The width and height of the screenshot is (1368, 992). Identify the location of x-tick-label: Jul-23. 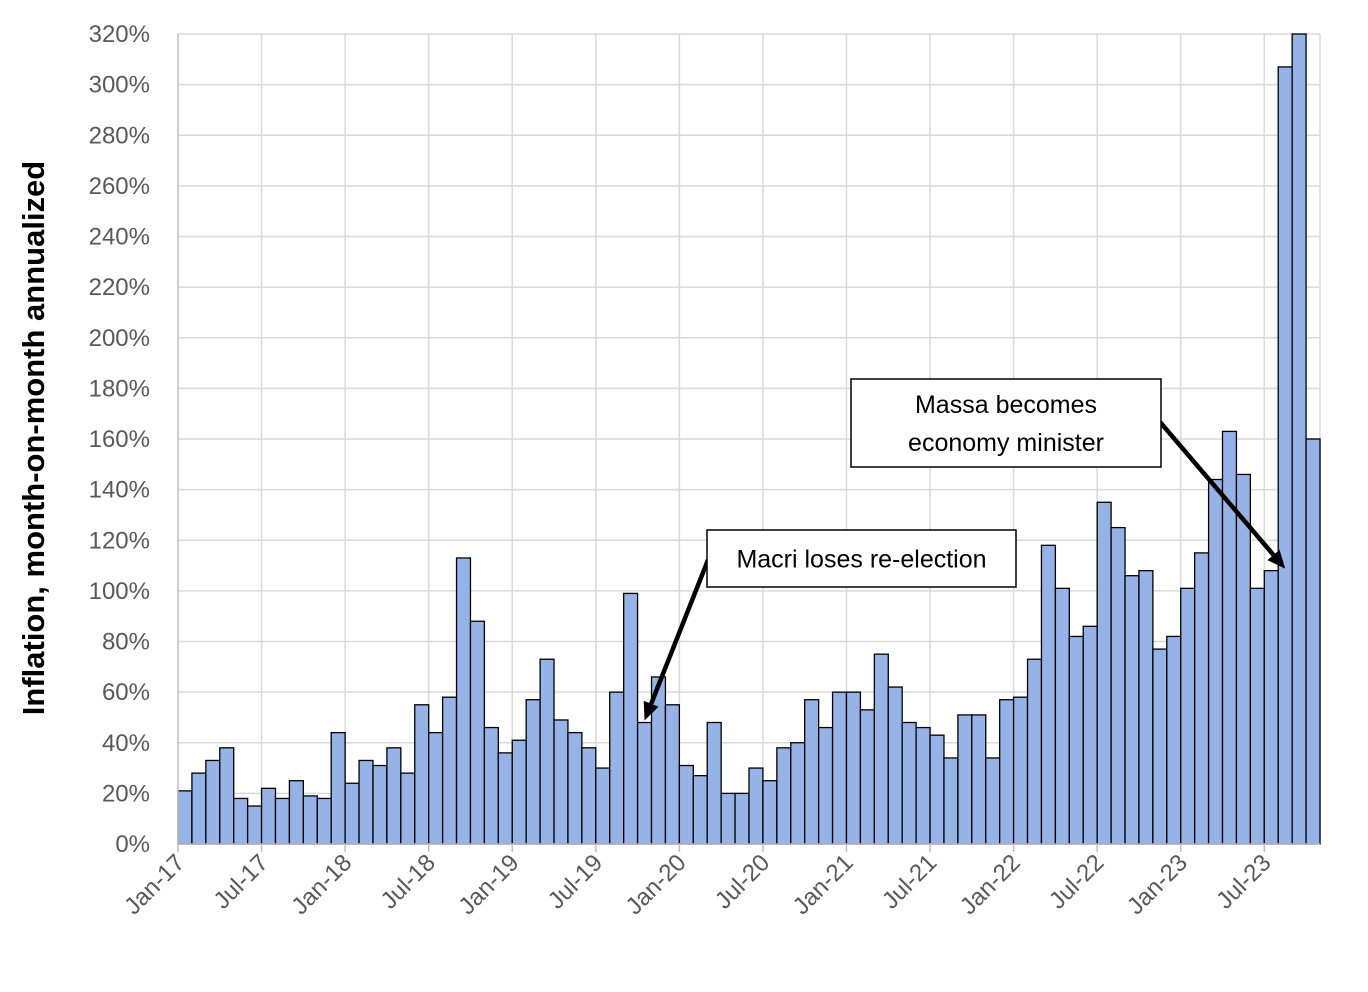
(1243, 881).